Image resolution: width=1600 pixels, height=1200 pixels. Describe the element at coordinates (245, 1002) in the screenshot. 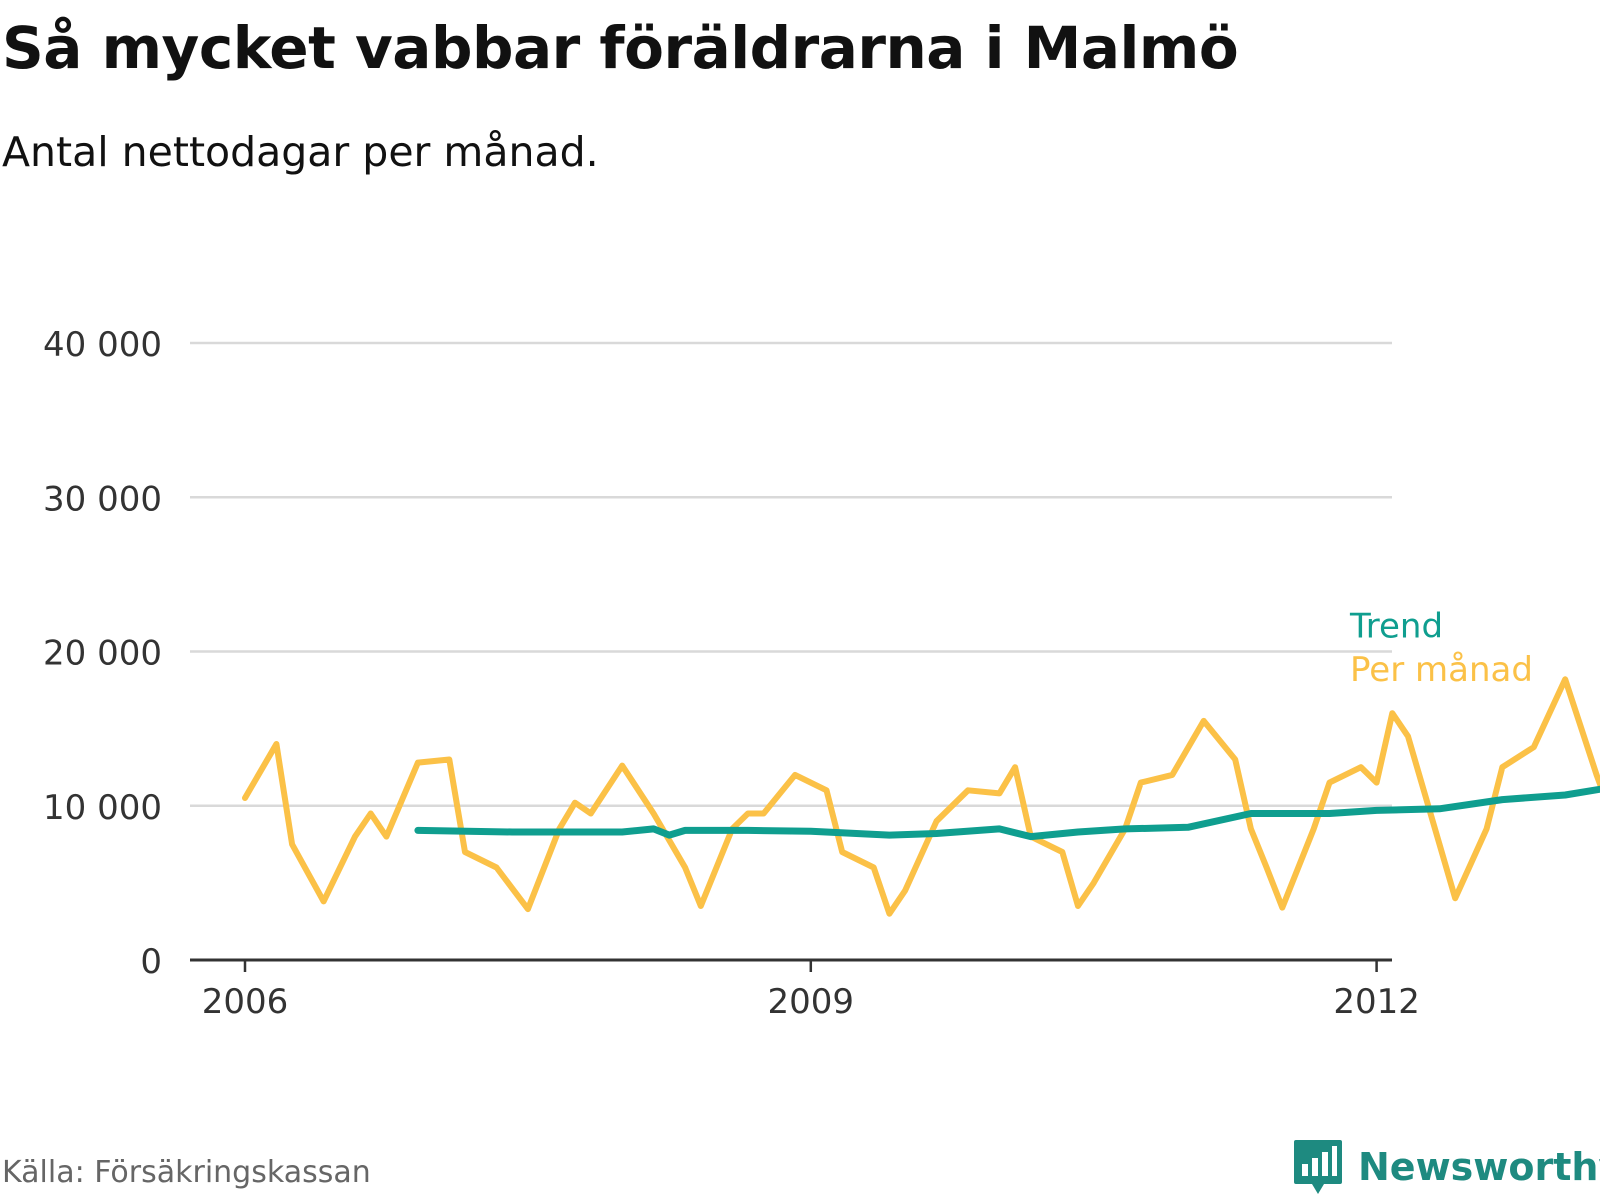

I see `x-tick-label: 2006` at that location.